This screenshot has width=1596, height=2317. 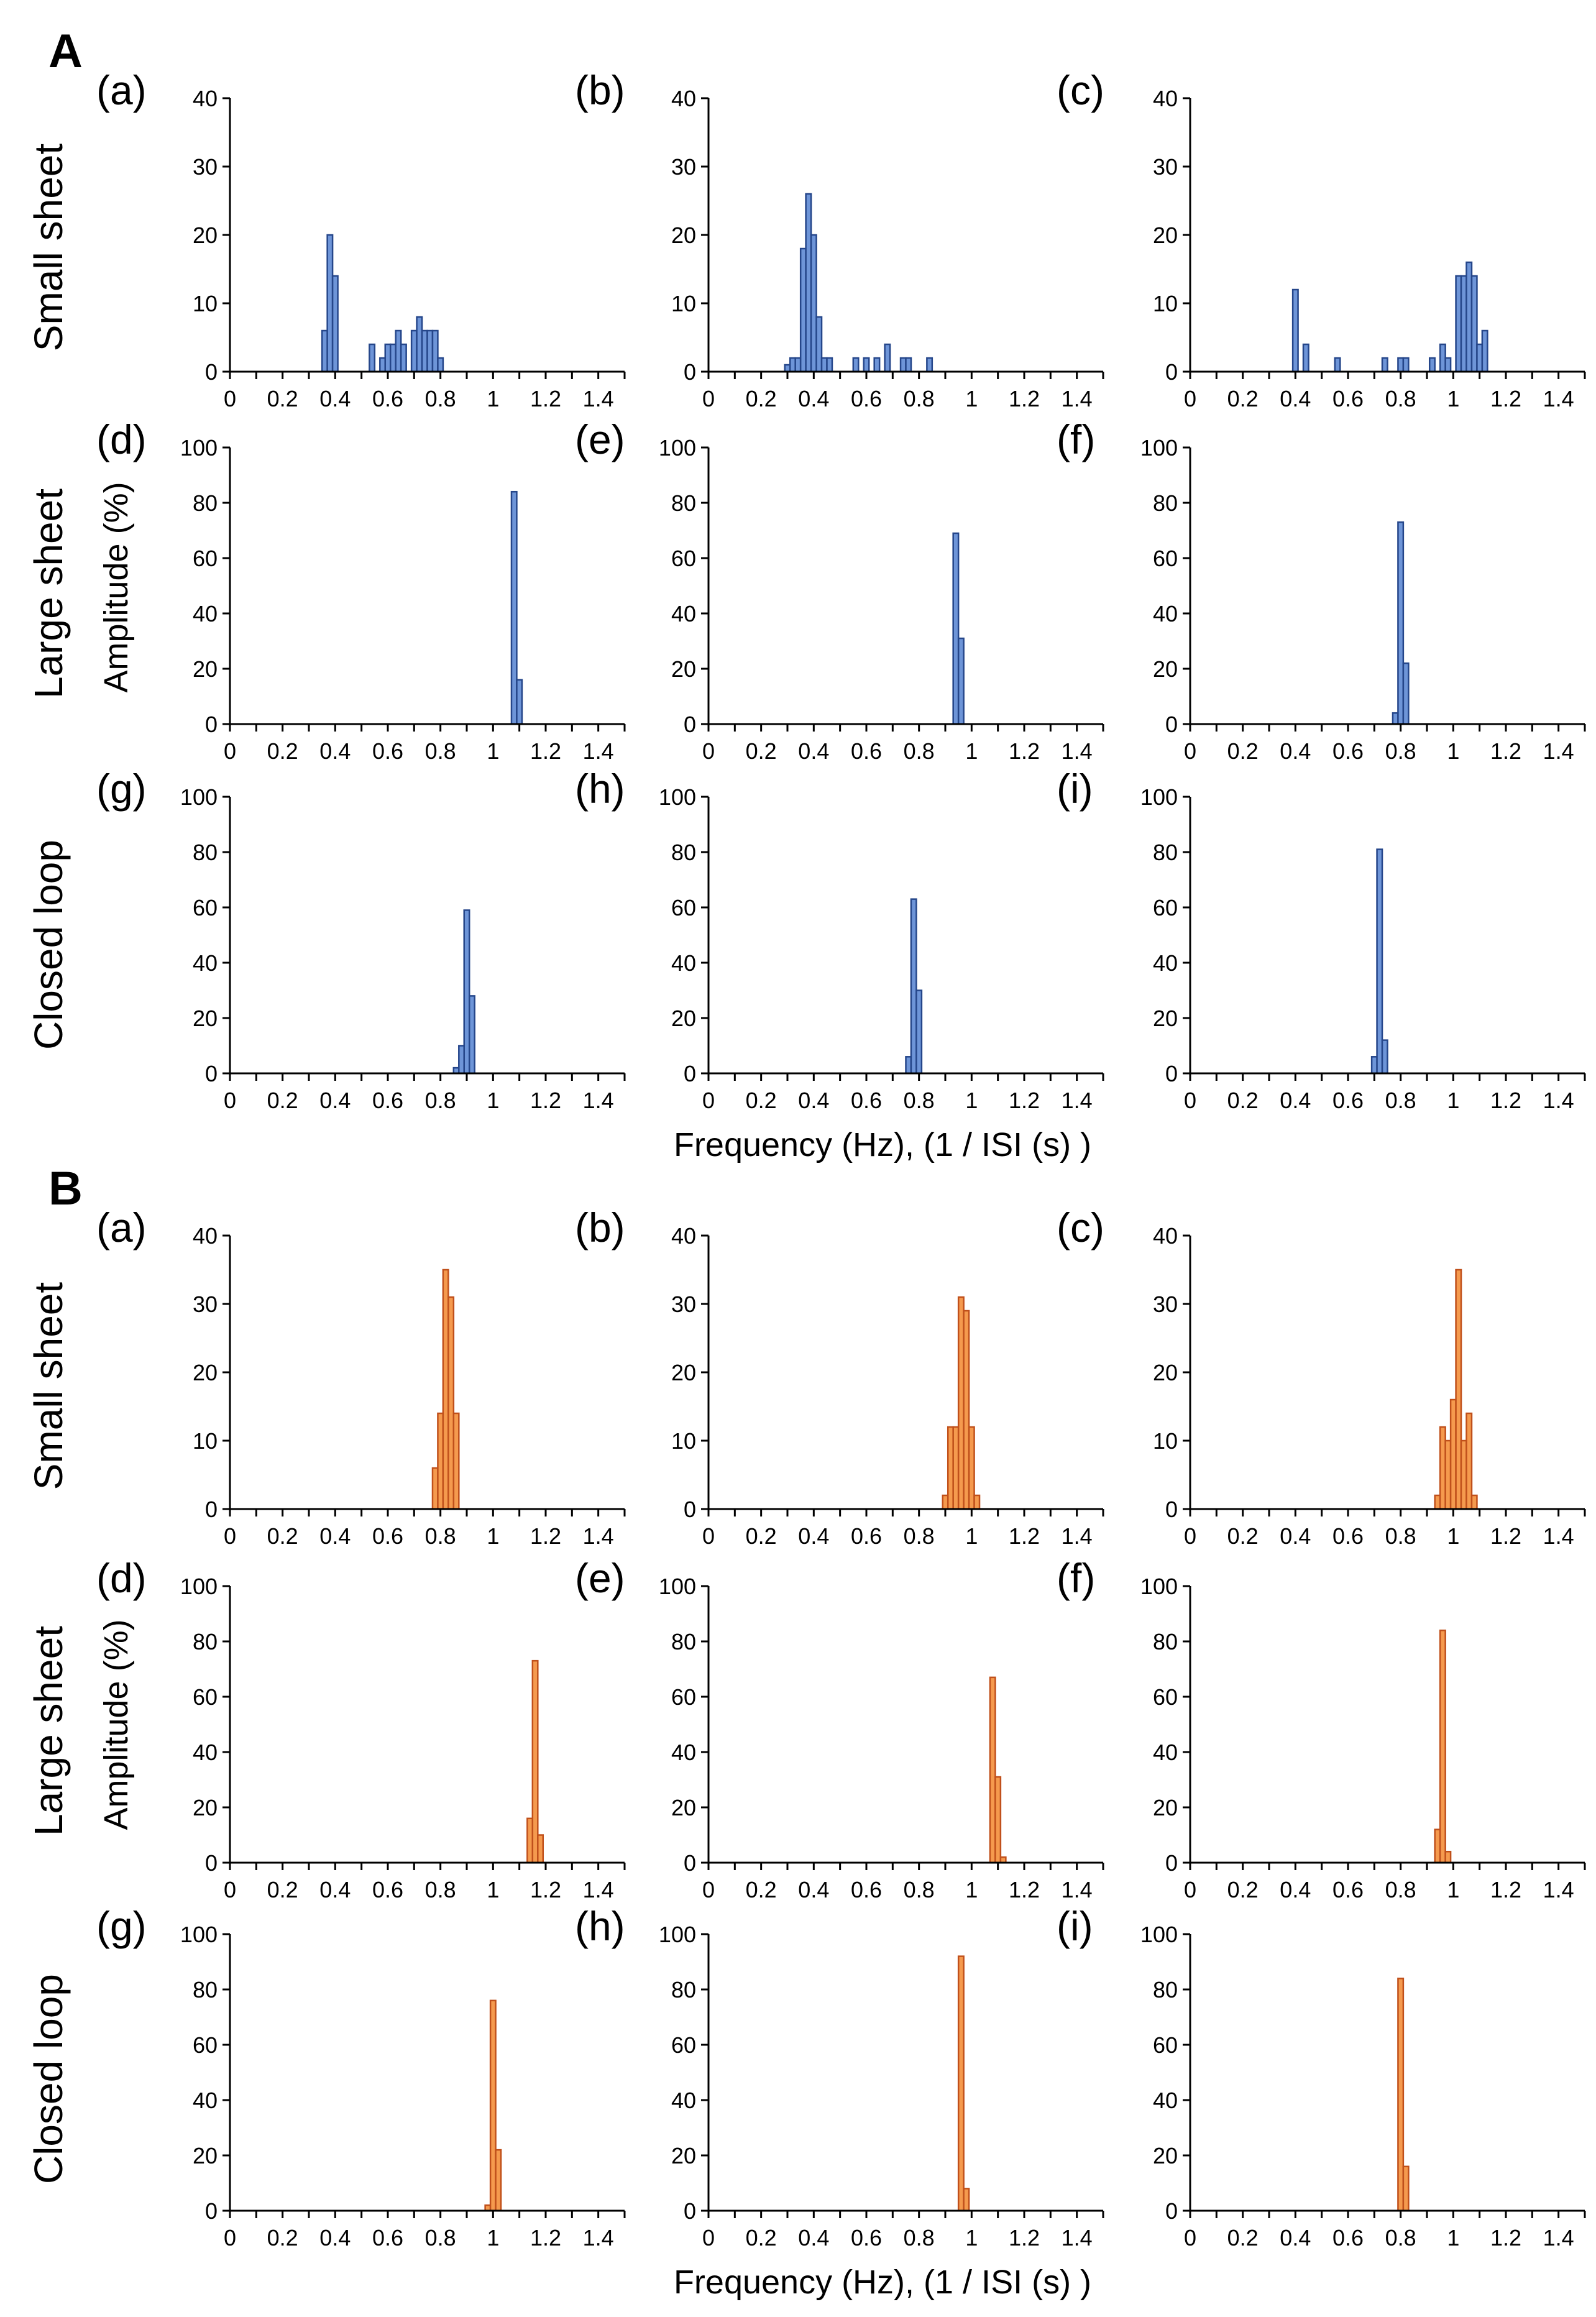 I want to click on panel-a-h-ytick-label: 60, so click(x=683, y=907).